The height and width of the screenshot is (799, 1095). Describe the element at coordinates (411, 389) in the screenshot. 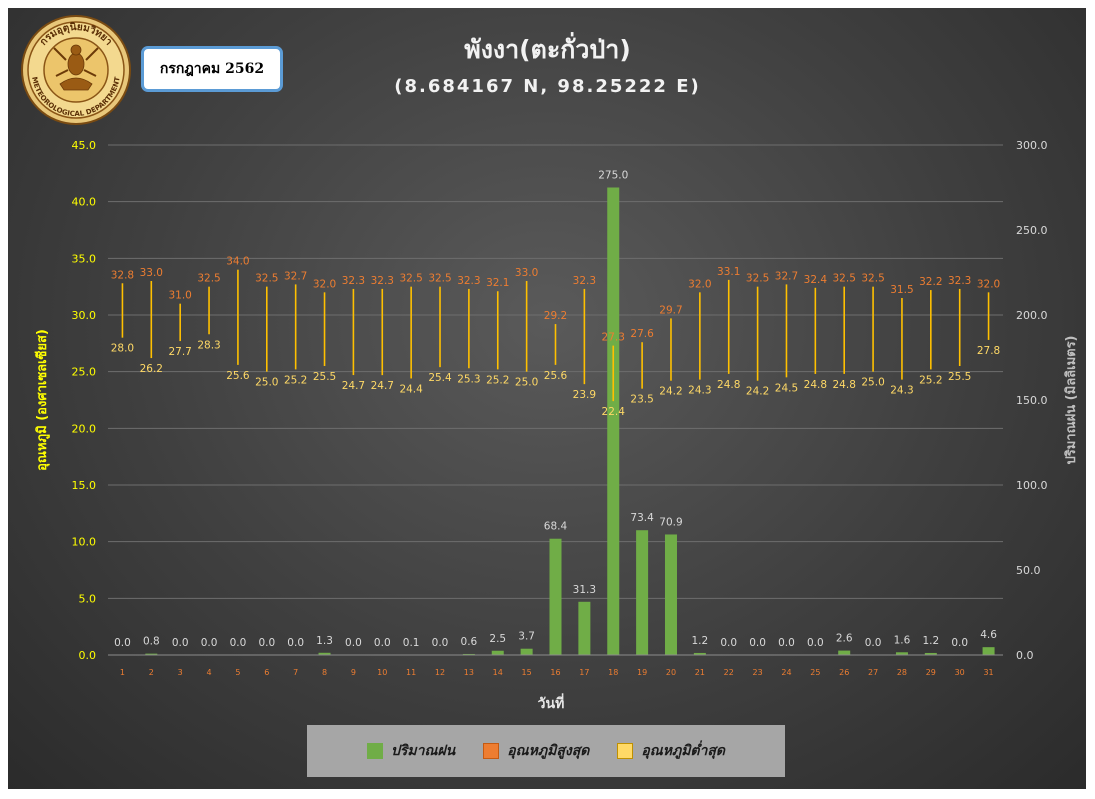

I see `min-temp-label: 24.4` at that location.